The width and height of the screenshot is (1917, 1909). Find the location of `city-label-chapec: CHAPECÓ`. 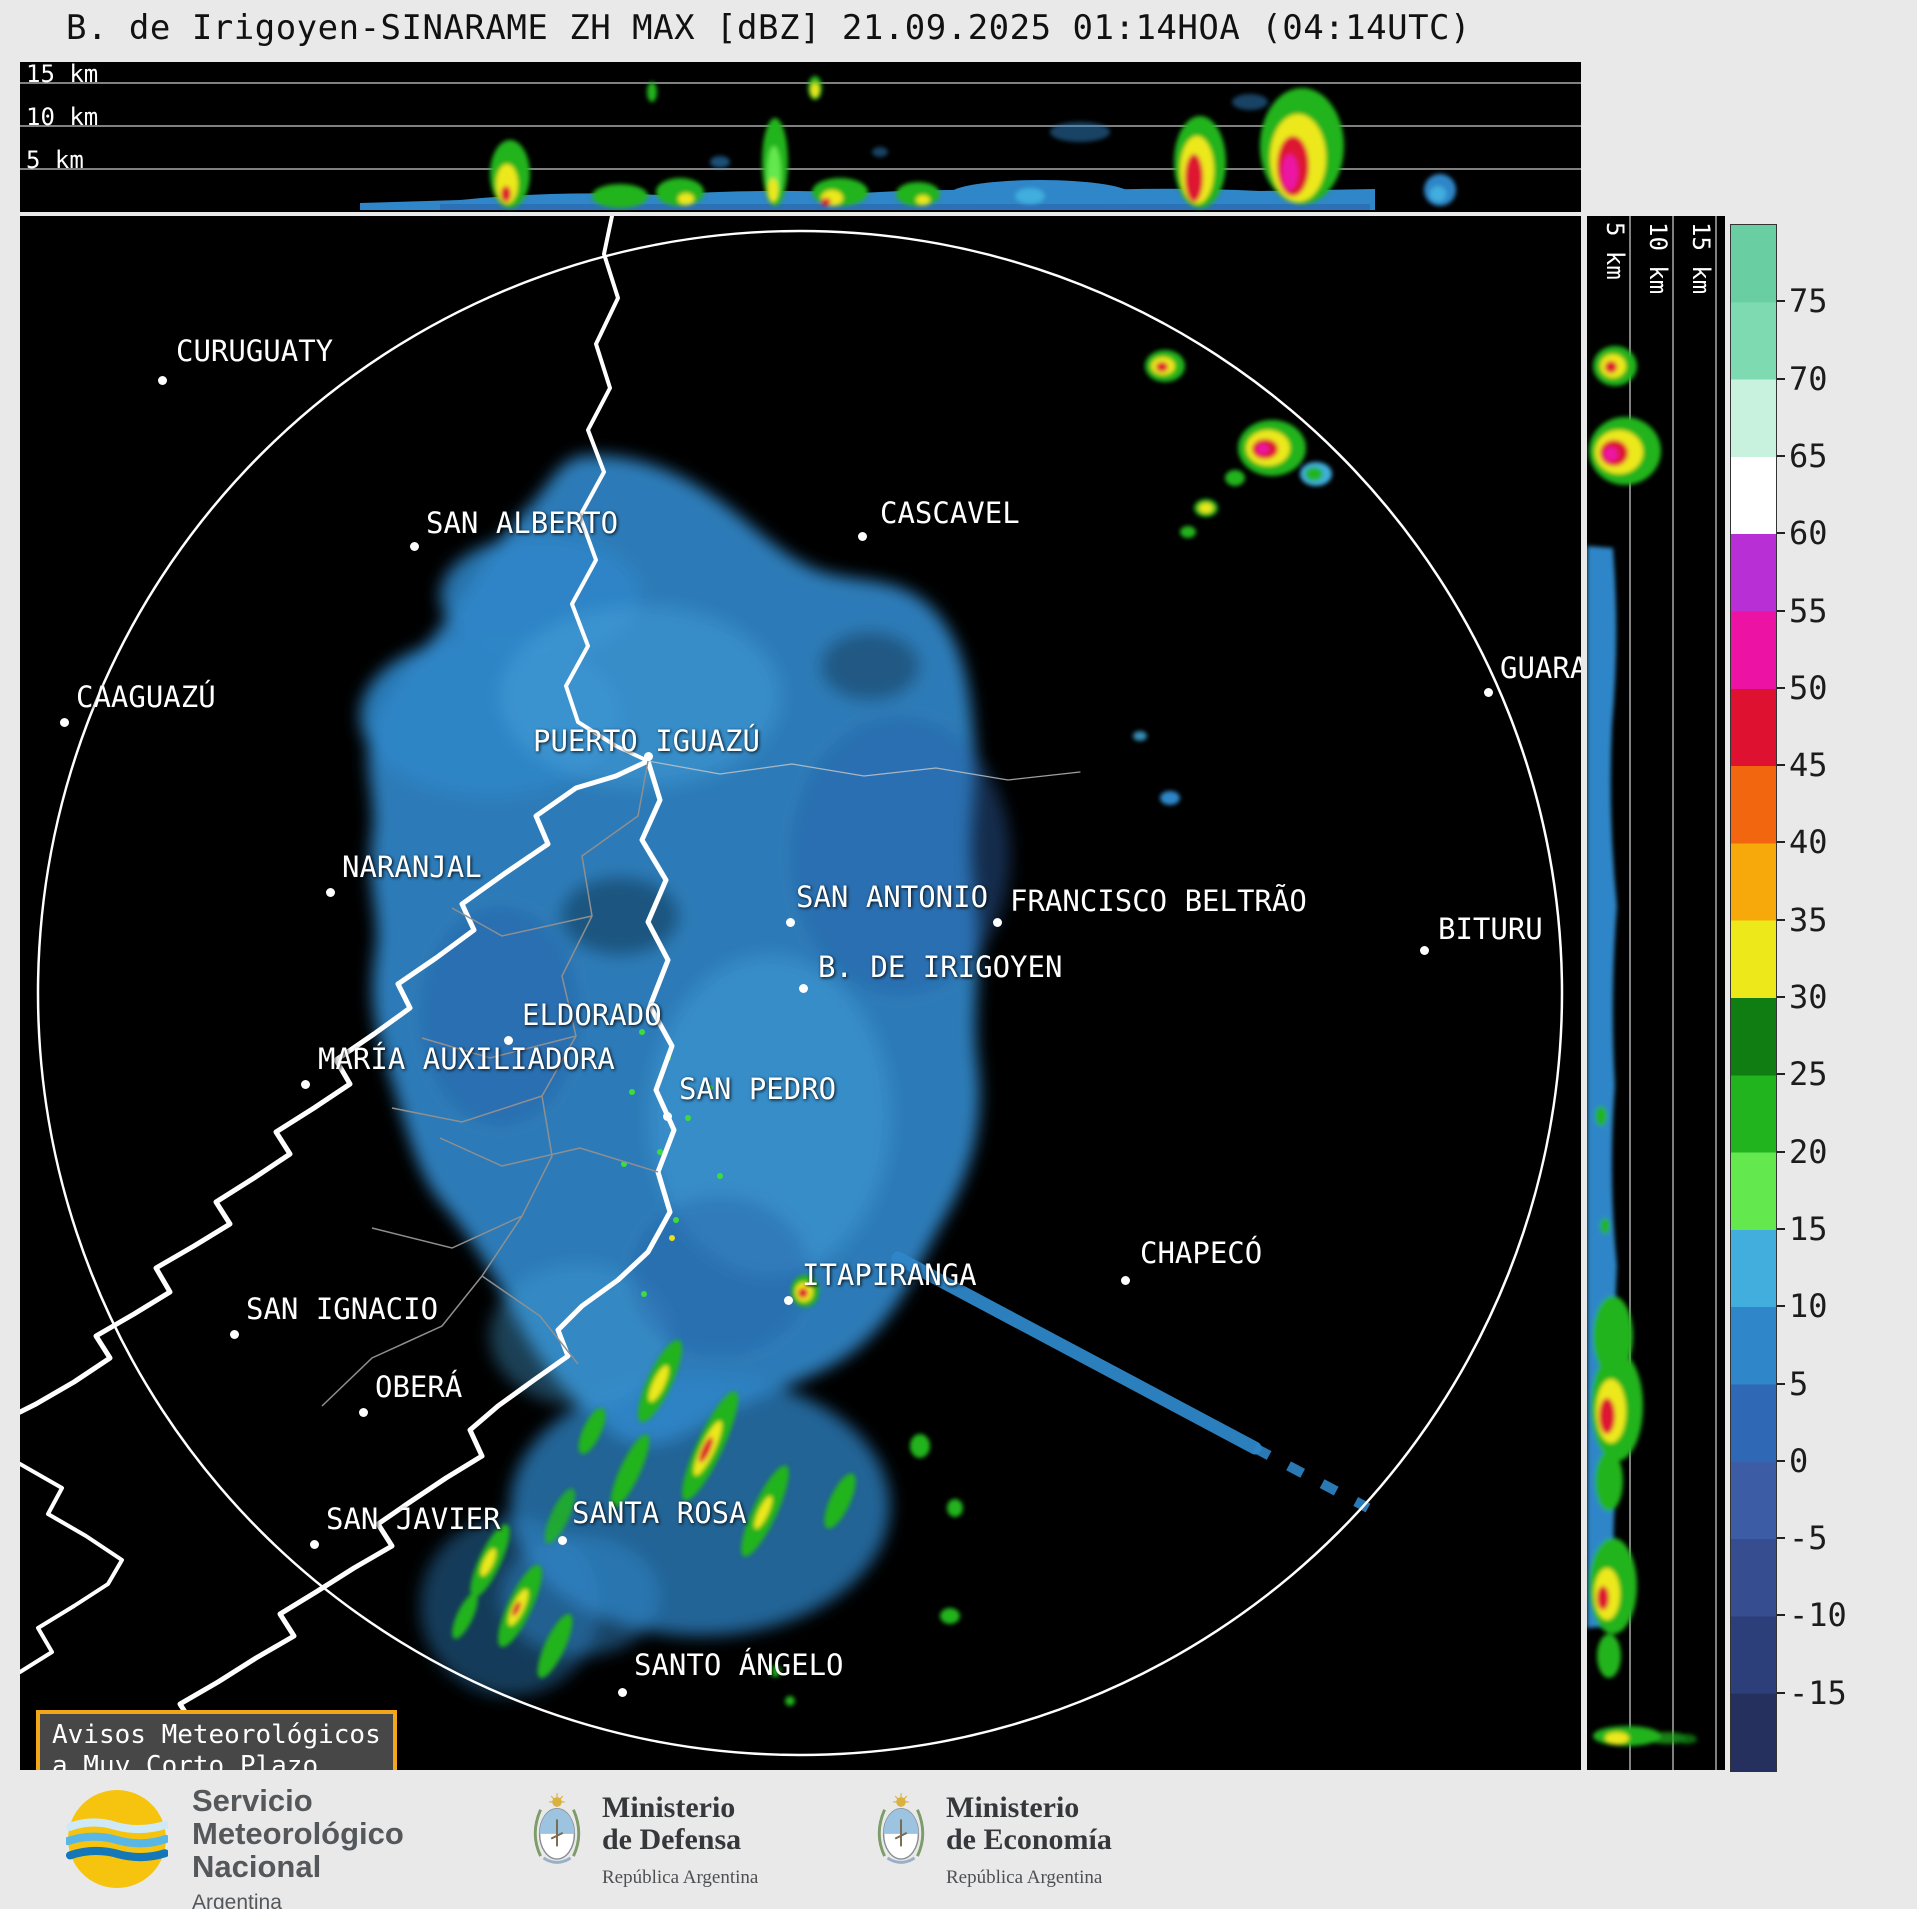

city-label-chapec: CHAPECÓ is located at coordinates (1201, 1253).